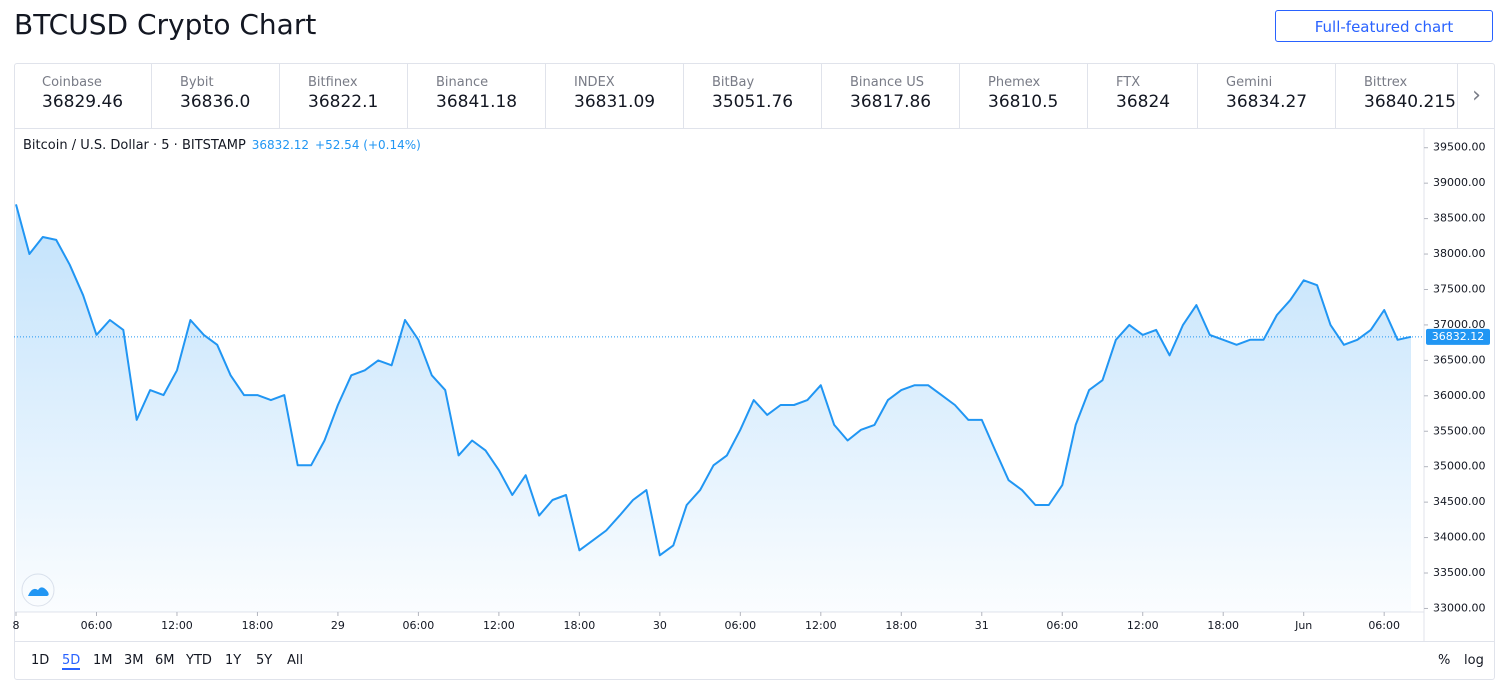 Image resolution: width=1502 pixels, height=692 pixels. Describe the element at coordinates (1459, 359) in the screenshot. I see `y-tick-label: 36500.00` at that location.